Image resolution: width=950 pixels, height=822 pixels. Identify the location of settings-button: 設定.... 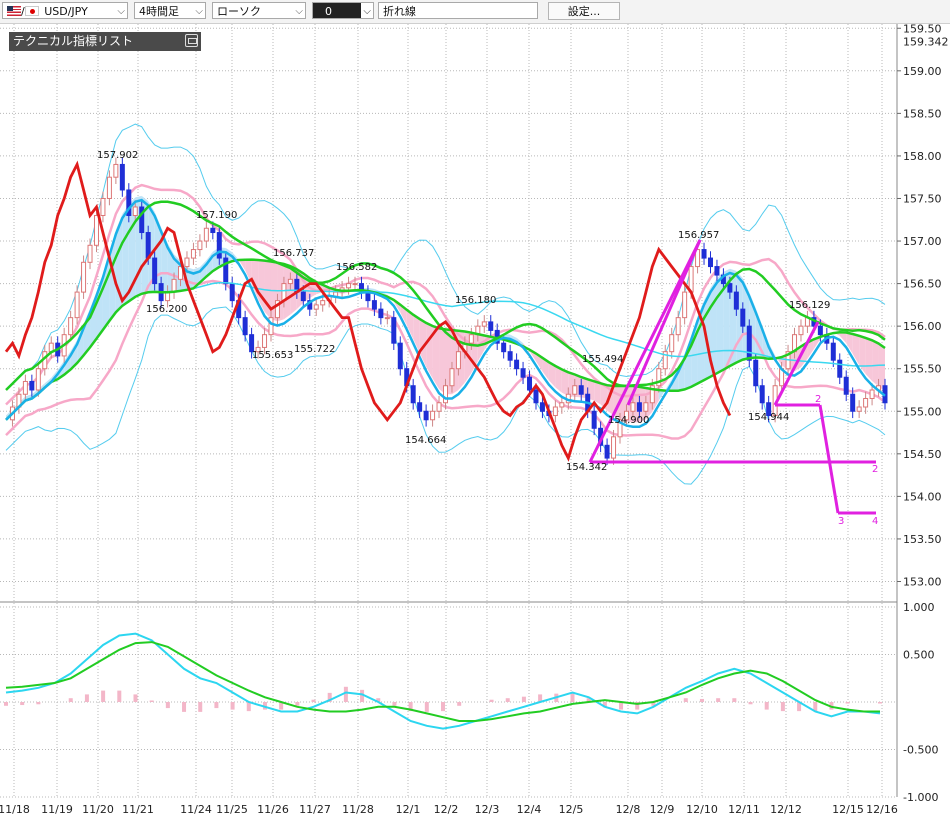
(584, 11).